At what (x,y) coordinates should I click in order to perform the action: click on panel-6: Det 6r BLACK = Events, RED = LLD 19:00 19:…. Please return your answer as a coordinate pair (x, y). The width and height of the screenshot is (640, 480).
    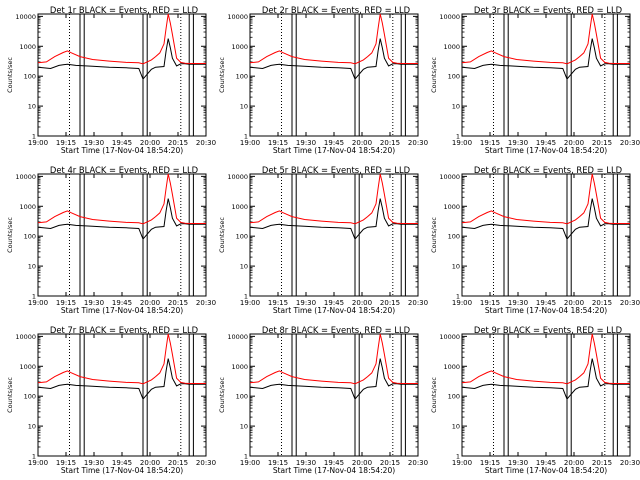
    Looking at the image, I should click on (535, 240).